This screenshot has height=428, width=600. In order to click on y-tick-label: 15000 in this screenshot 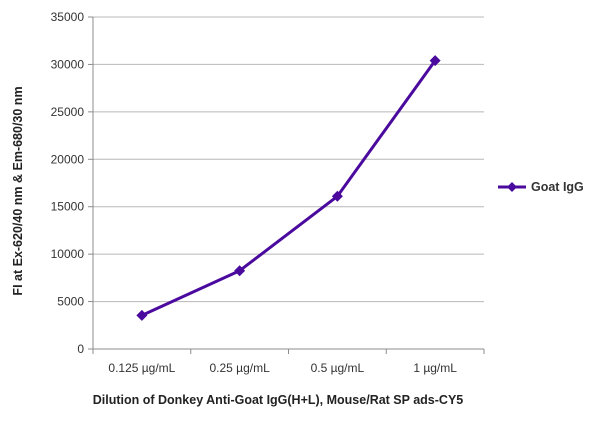, I will do `click(68, 207)`.